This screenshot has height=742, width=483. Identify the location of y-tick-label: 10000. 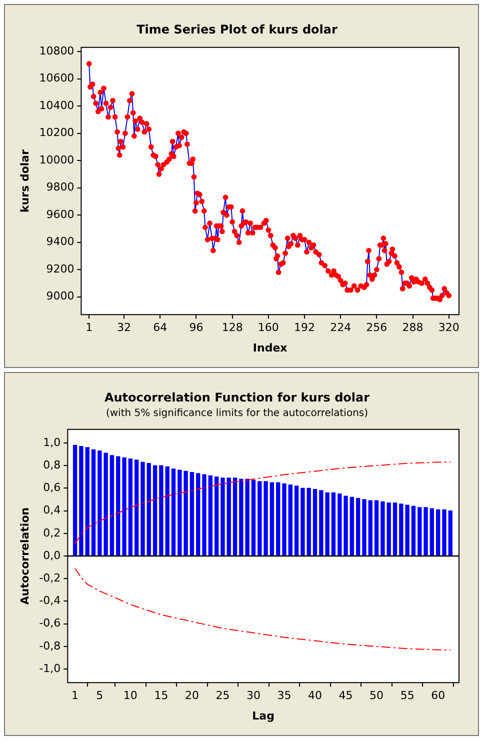
(56, 159).